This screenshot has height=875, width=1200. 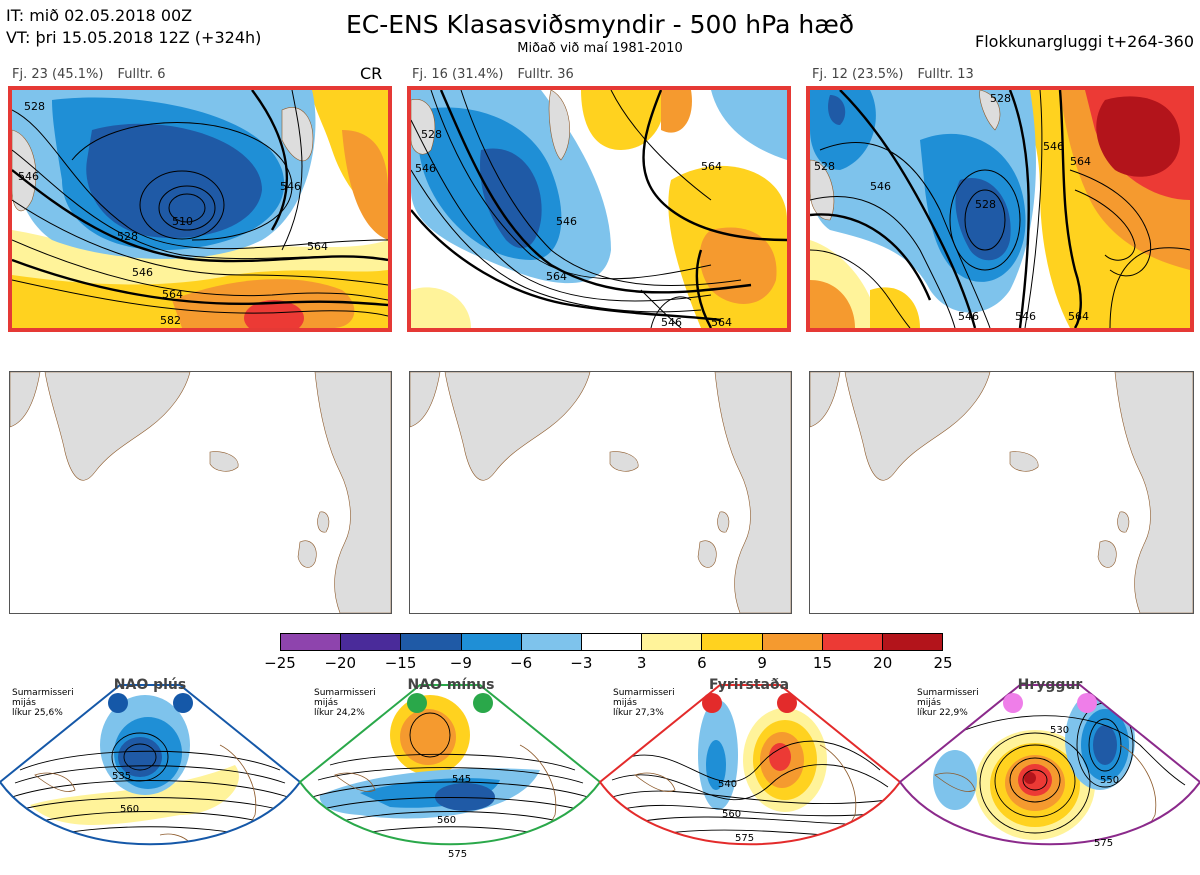 I want to click on panel-1-cluster: Fj. 23 (45.1%), so click(x=58, y=74).